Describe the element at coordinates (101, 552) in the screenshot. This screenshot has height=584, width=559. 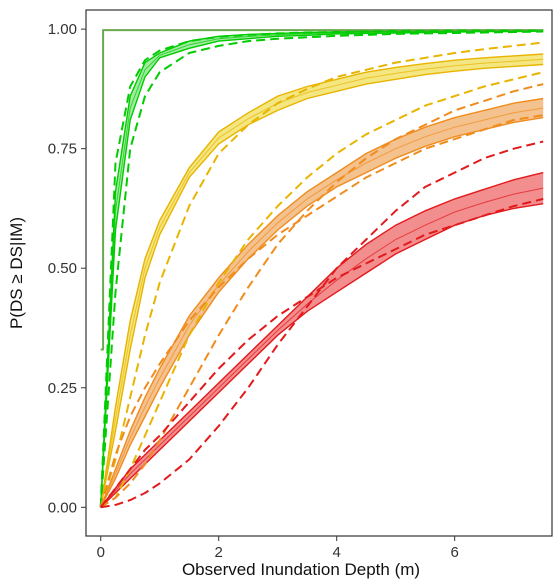
I see `x-tick-label: 0` at that location.